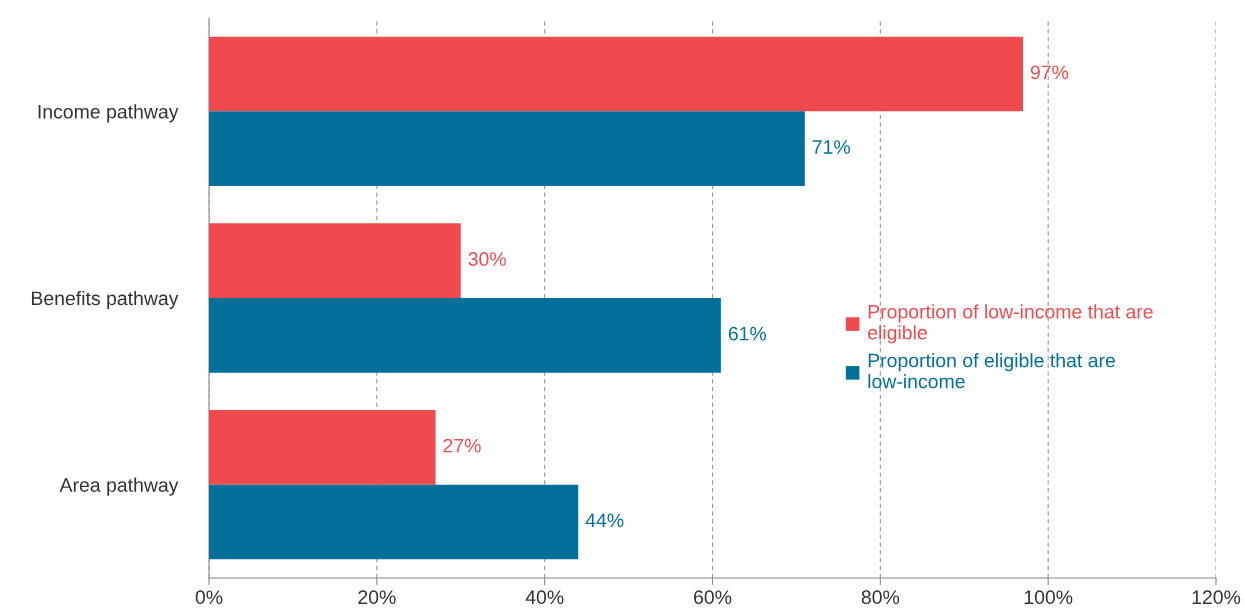 Image resolution: width=1245 pixels, height=614 pixels. Describe the element at coordinates (604, 520) in the screenshot. I see `data-label: 44%` at that location.